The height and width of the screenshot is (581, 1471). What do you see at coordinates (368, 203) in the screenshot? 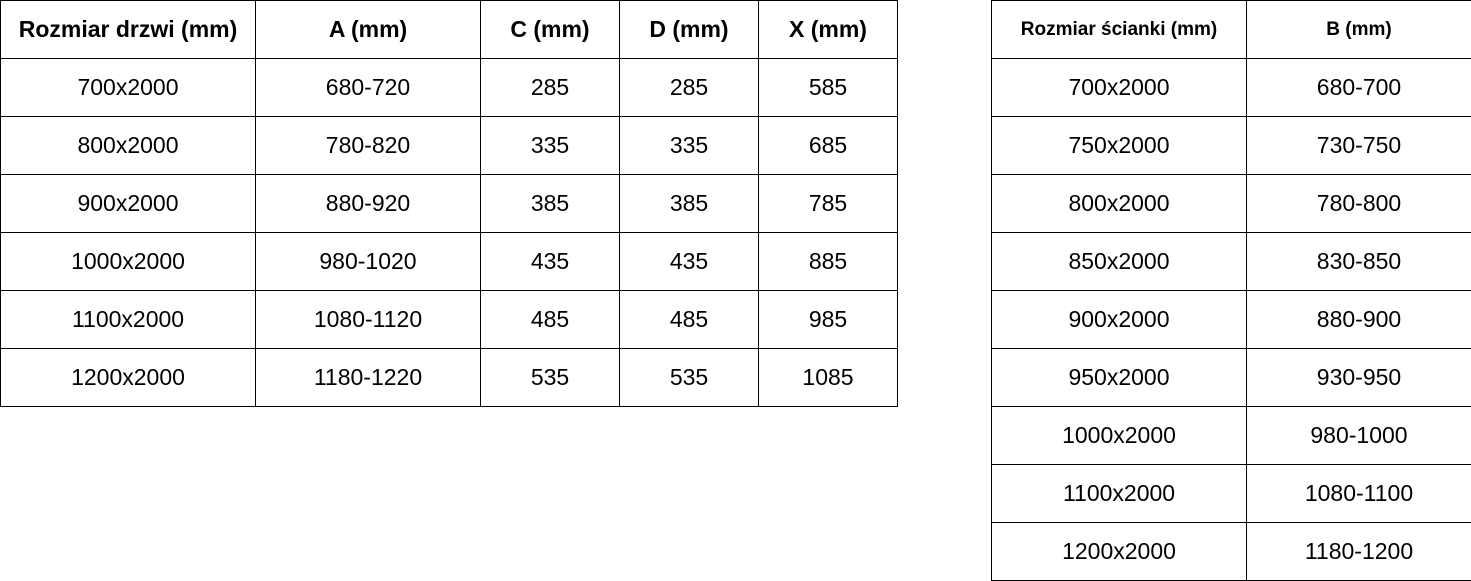
I see `table-cell: 880-920` at bounding box center [368, 203].